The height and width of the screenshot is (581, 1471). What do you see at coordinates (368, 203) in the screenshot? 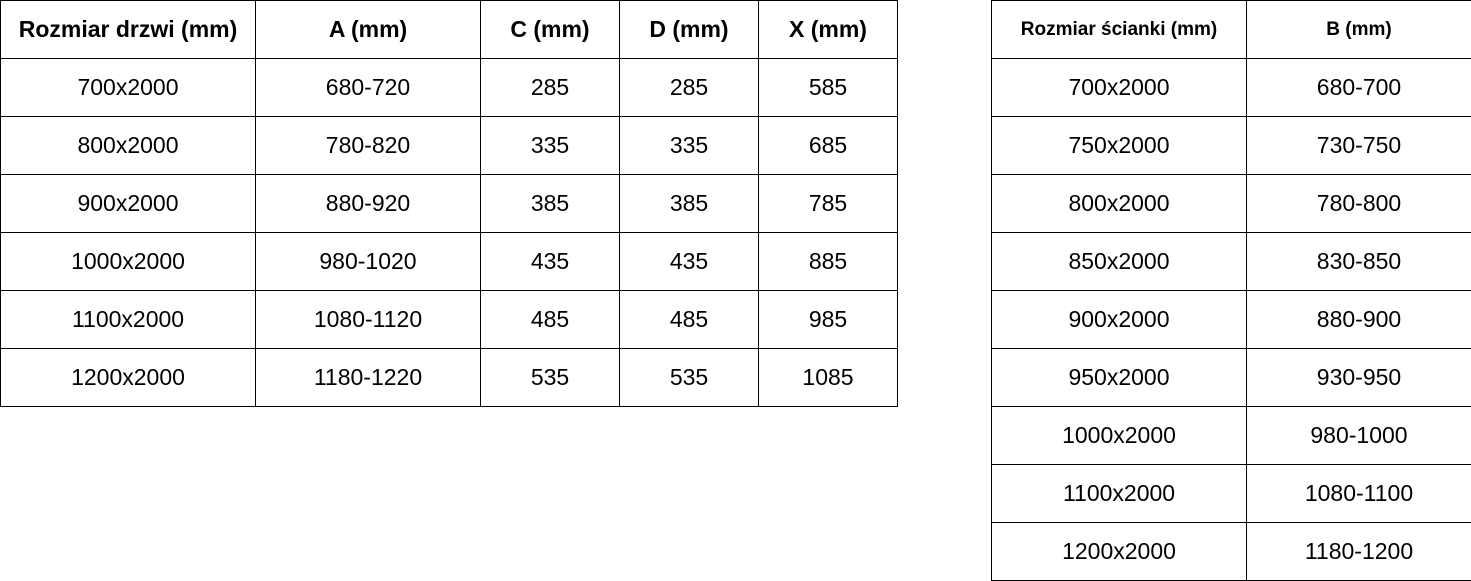
I see `table-cell: 880-920` at bounding box center [368, 203].